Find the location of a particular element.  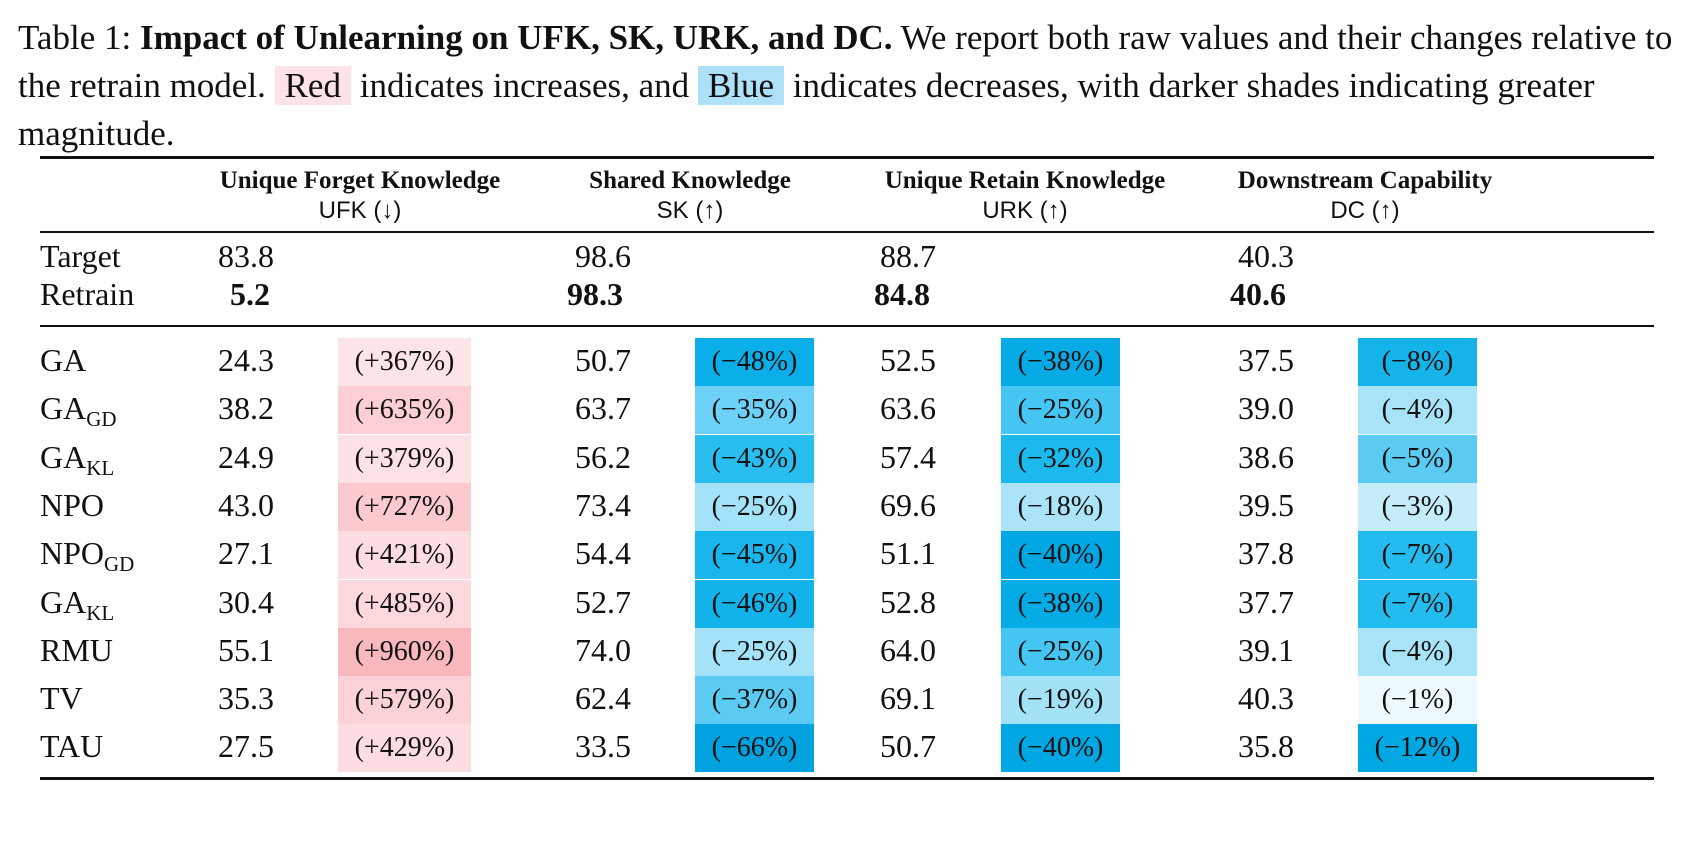

method-name: TV is located at coordinates (61, 698).